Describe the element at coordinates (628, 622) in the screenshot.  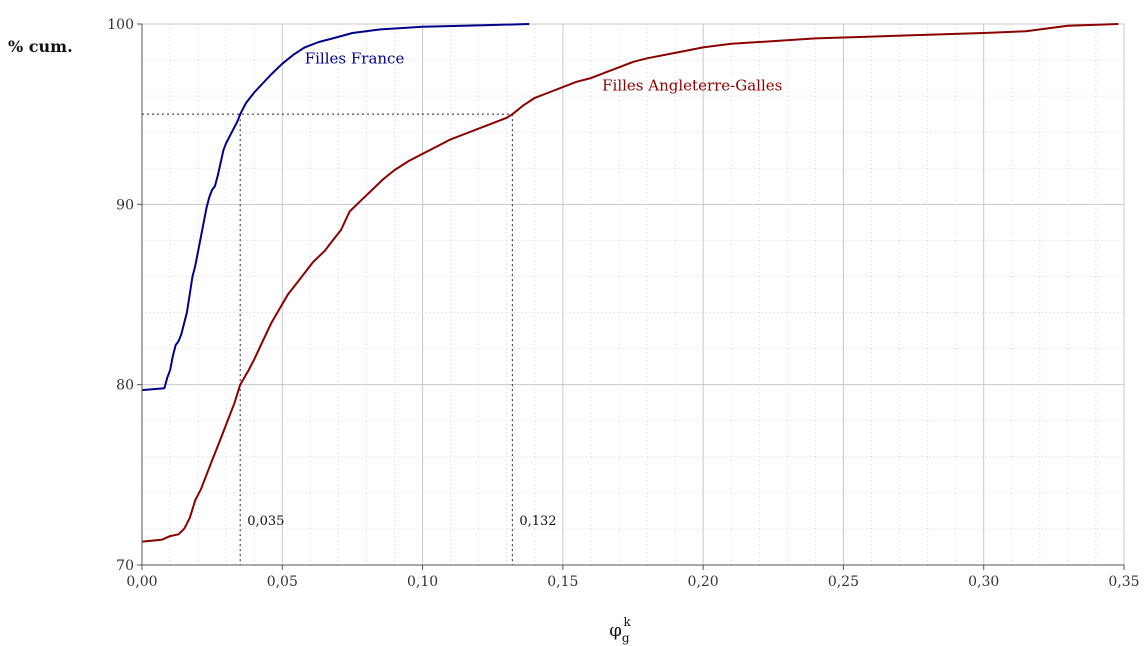
I see `x-axis-label-superscript: k` at that location.